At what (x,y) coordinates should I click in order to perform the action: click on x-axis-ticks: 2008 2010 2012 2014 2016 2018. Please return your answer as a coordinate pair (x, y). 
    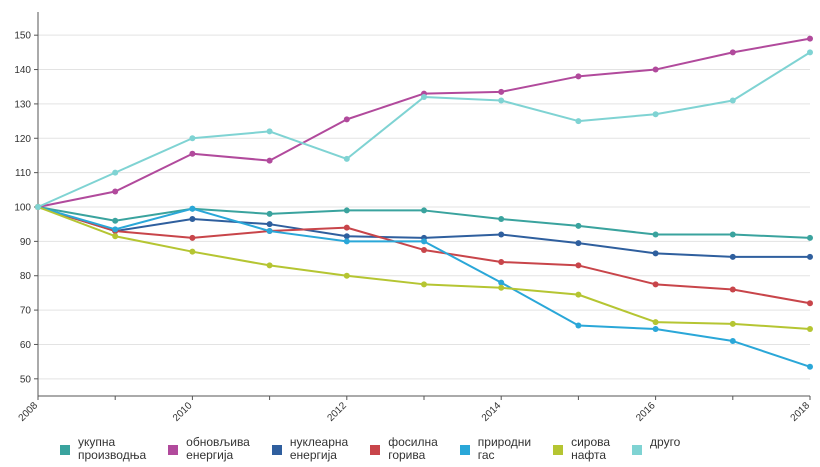
    Looking at the image, I should click on (415, 410).